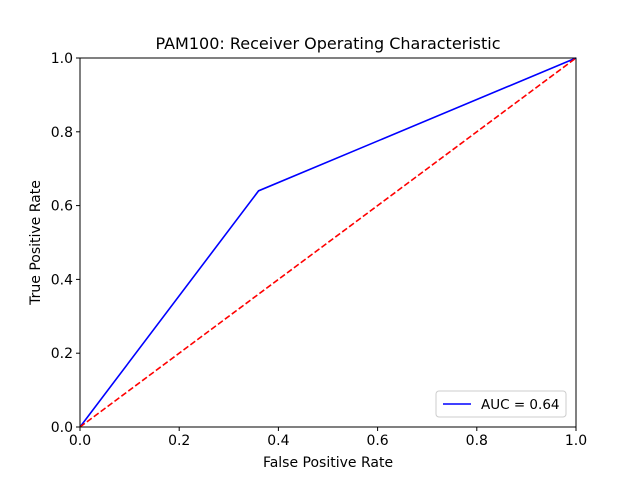  Describe the element at coordinates (377, 441) in the screenshot. I see `x-tick-label: 0.6` at that location.